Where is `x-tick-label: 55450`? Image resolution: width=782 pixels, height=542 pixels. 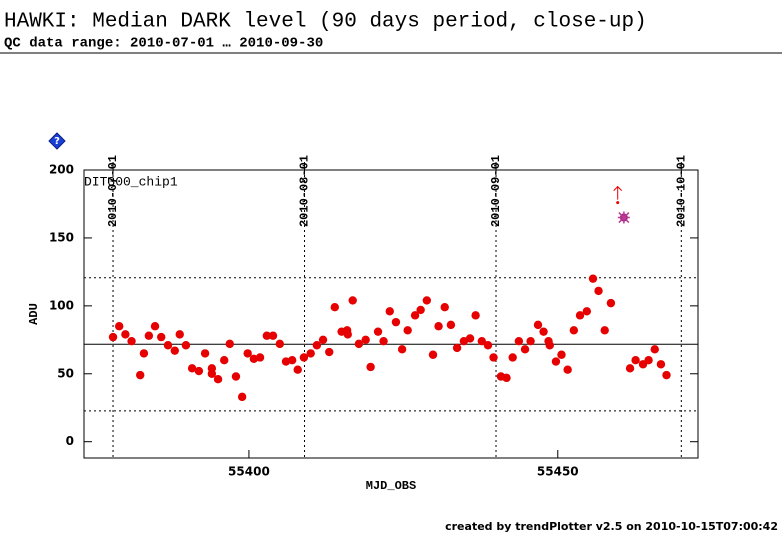
x-tick-label: 55450 is located at coordinates (558, 472).